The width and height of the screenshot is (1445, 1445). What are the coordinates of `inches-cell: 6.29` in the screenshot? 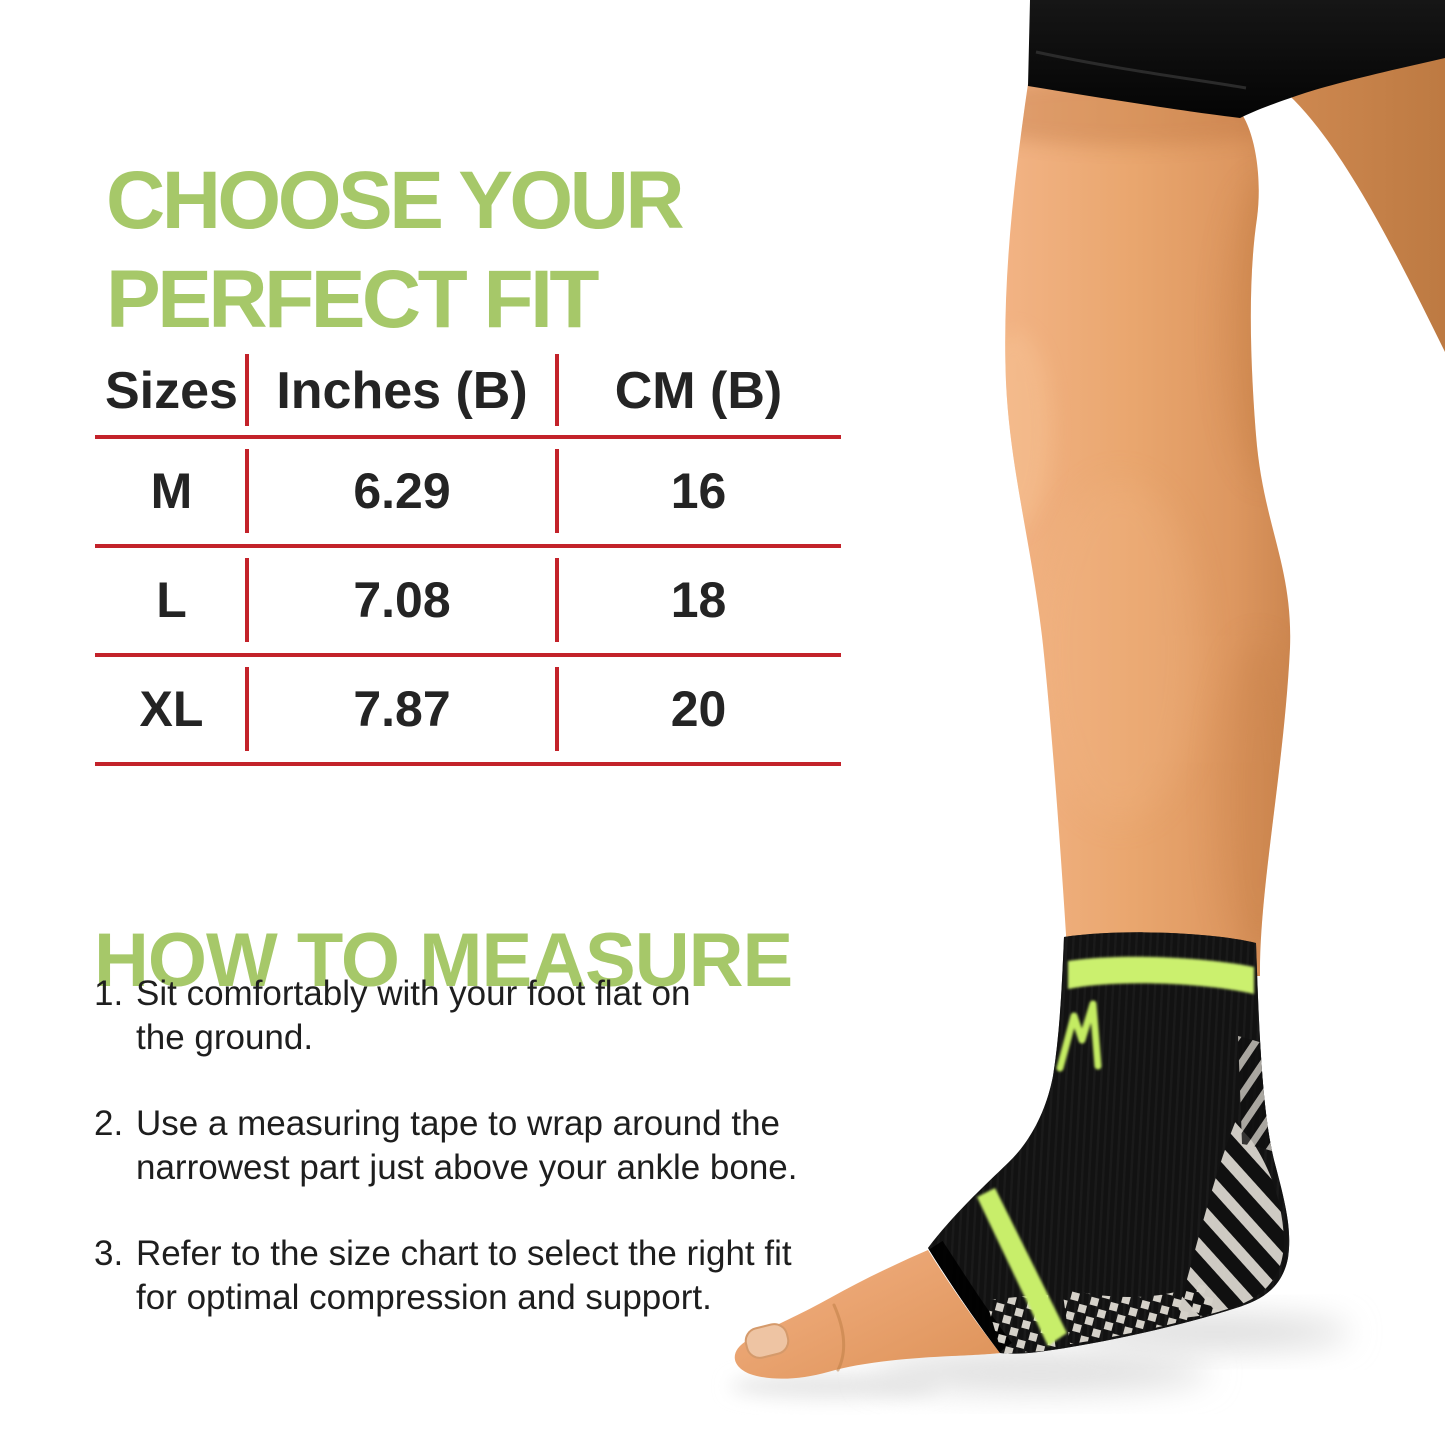 It's located at (402, 491).